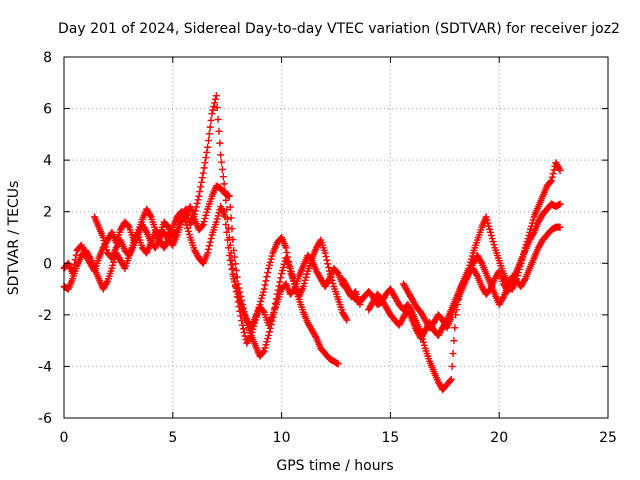 The image size is (640, 480). Describe the element at coordinates (64, 438) in the screenshot. I see `x-tick-label: 0` at that location.